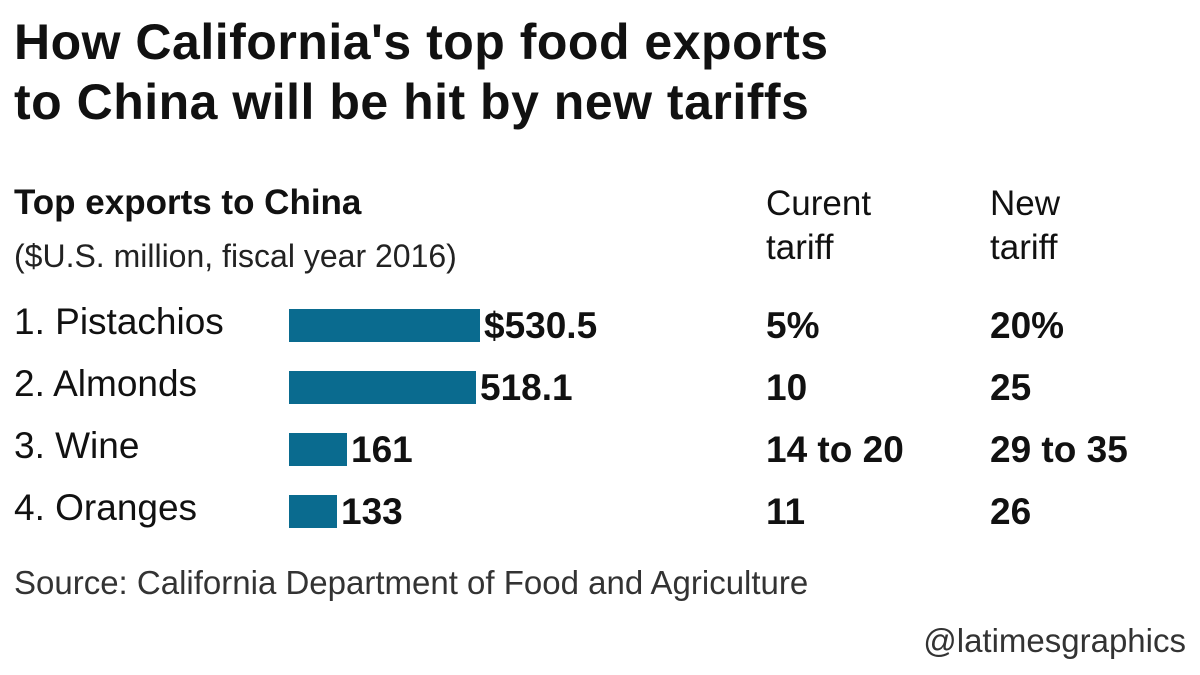 The width and height of the screenshot is (1200, 675). I want to click on new-tariff-value: 26, so click(1011, 511).